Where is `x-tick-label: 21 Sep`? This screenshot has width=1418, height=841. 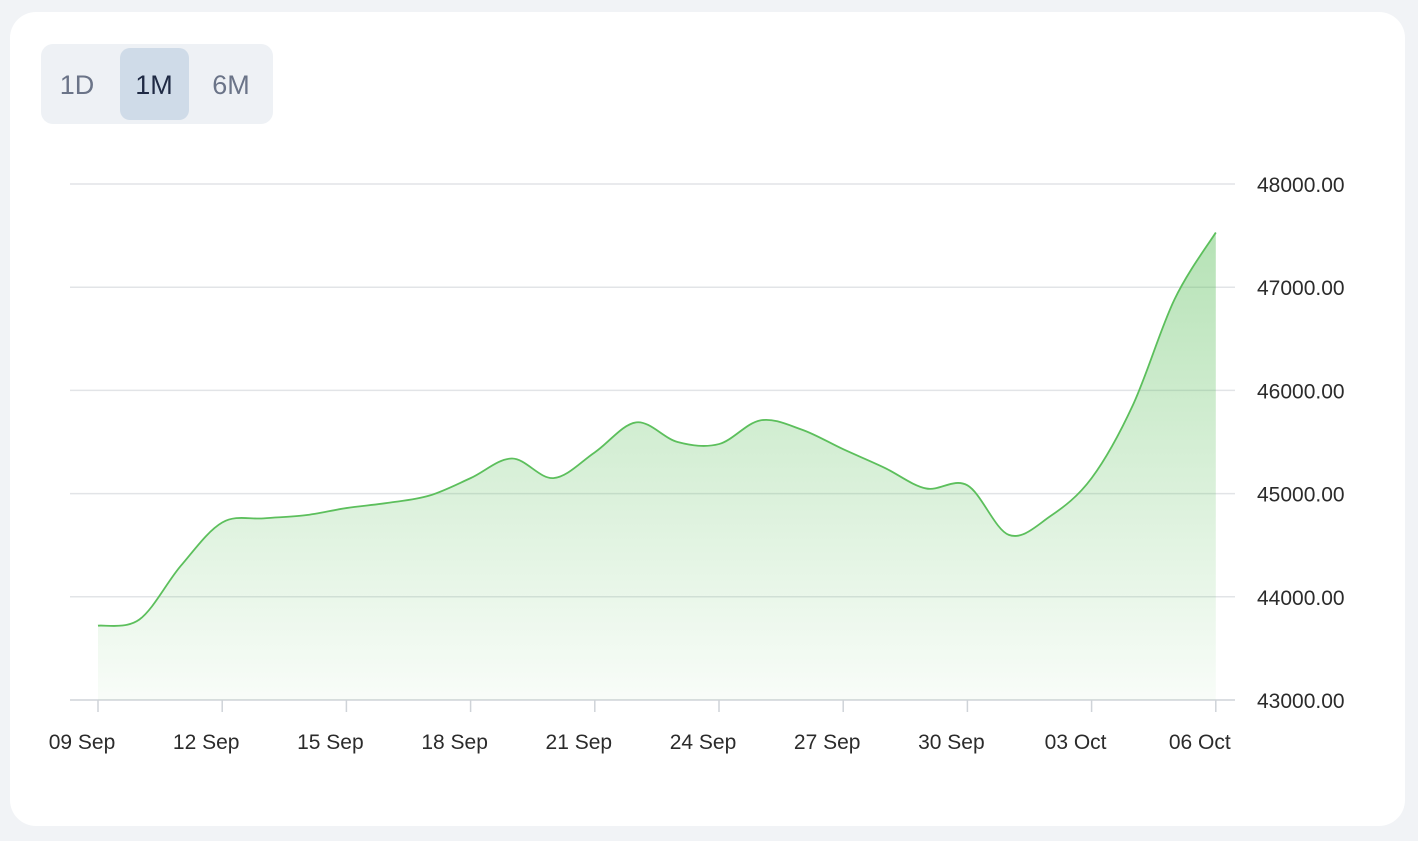
x-tick-label: 21 Sep is located at coordinates (579, 742).